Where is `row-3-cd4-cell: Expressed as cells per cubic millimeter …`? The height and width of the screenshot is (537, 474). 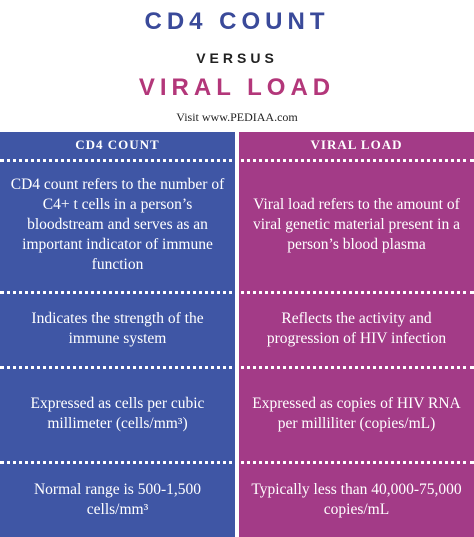 row-3-cd4-cell: Expressed as cells per cubic millimeter … is located at coordinates (117, 413).